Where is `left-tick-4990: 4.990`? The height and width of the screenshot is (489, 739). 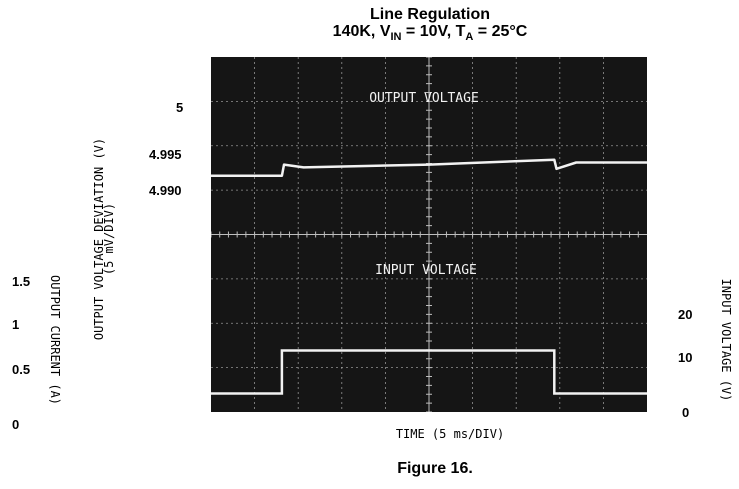 left-tick-4990: 4.990 is located at coordinates (165, 190).